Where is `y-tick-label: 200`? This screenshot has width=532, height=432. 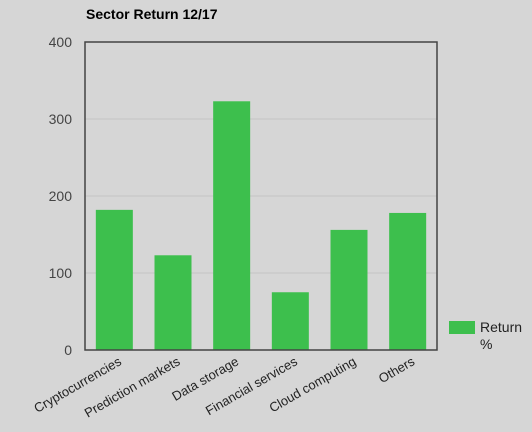 y-tick-label: 200 is located at coordinates (61, 196).